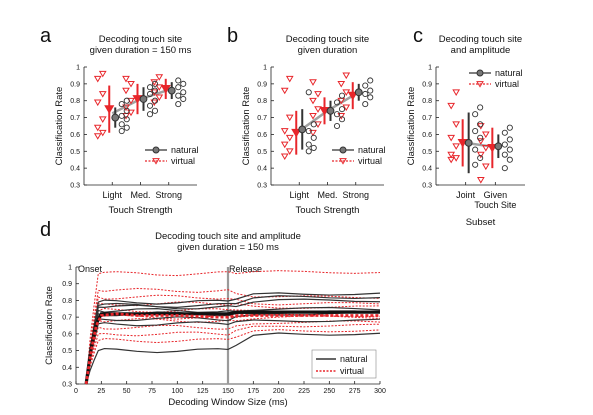  I want to click on y-tick-label: 0.5, so click(427, 152).